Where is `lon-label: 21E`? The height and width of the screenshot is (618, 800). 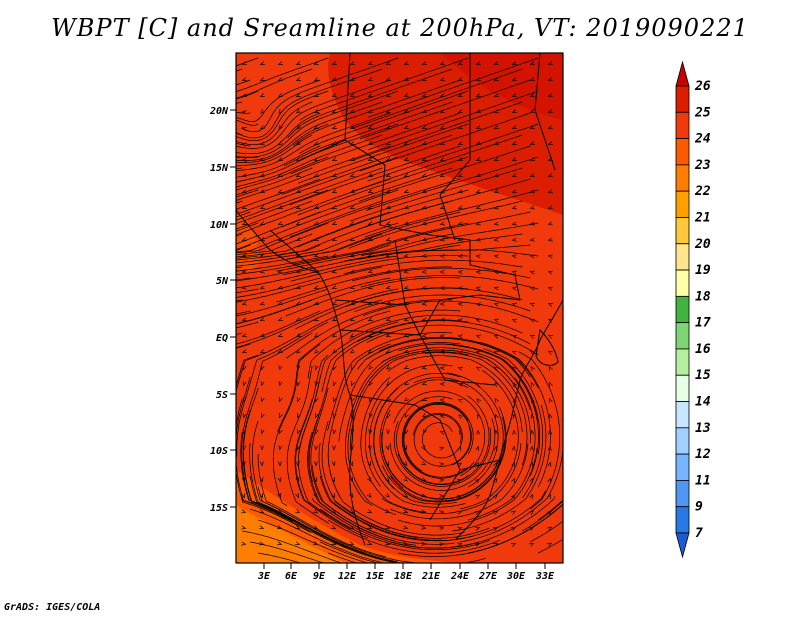 lon-label: 21E is located at coordinates (431, 576).